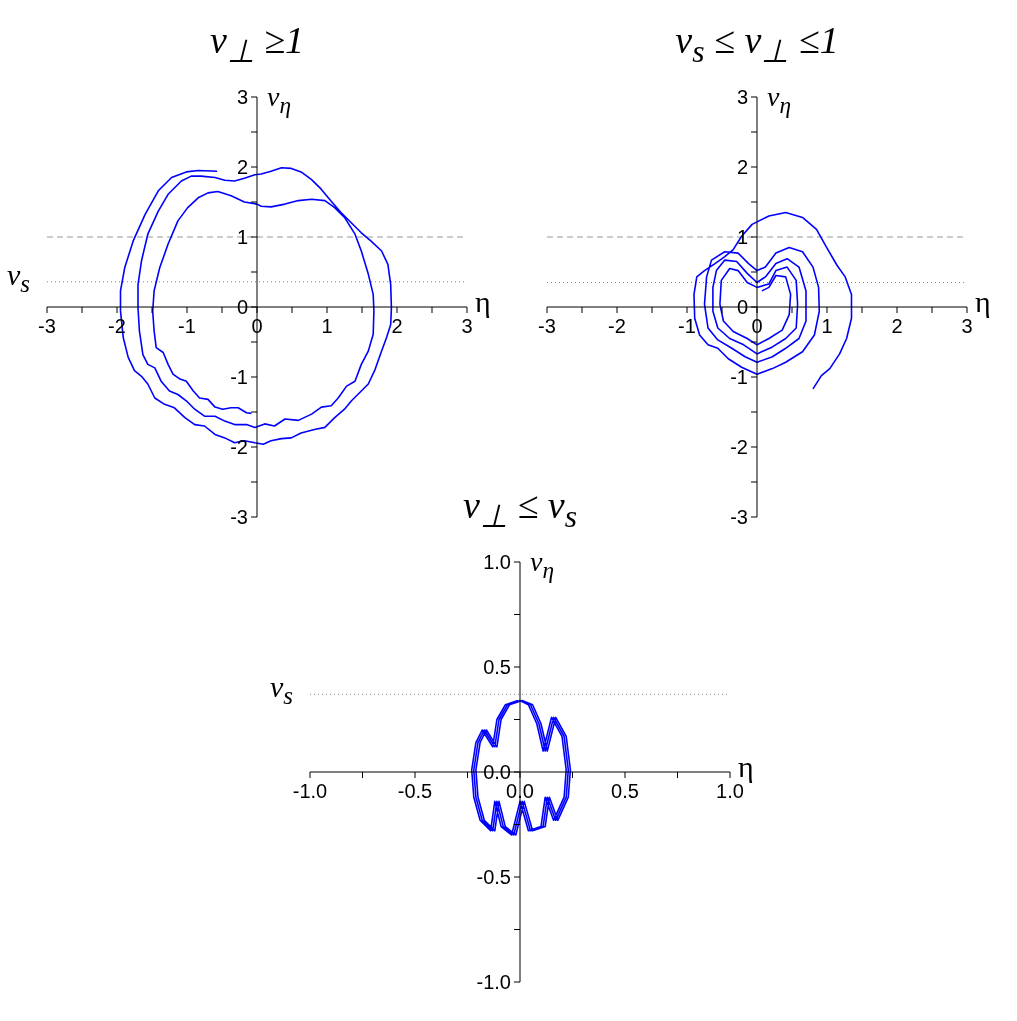  What do you see at coordinates (310, 791) in the screenshot?
I see `x-tick-label: -1.0` at bounding box center [310, 791].